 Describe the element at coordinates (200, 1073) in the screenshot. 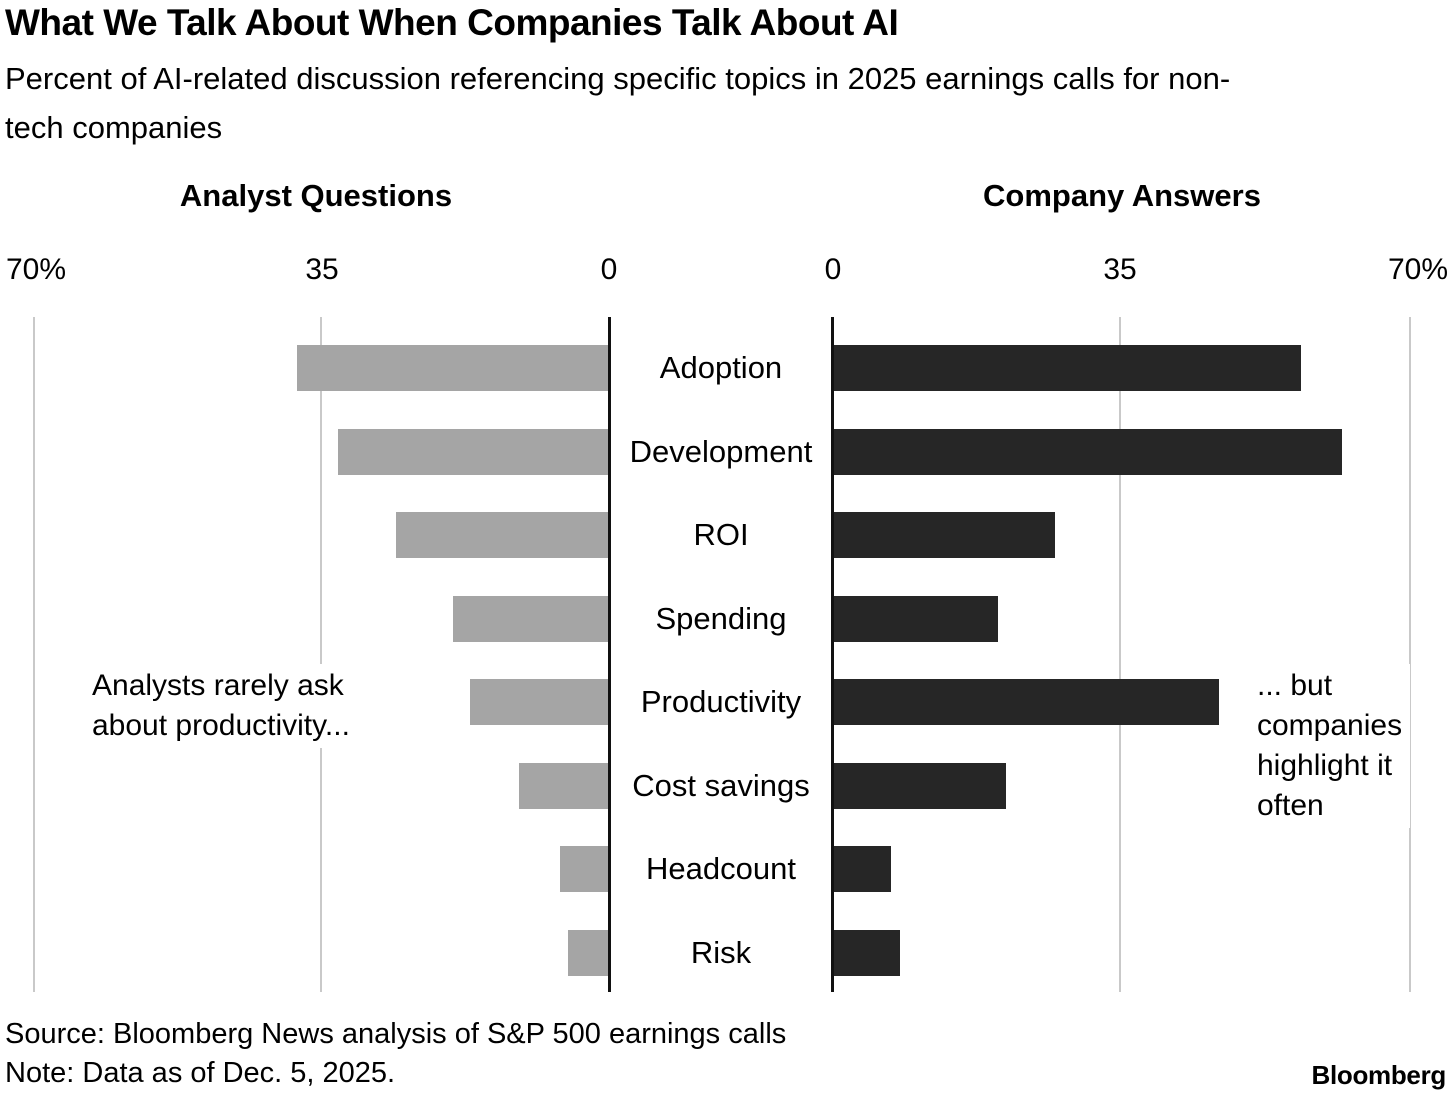

I see `data-note: Note: Data as of Dec. 5, 2025.` at that location.